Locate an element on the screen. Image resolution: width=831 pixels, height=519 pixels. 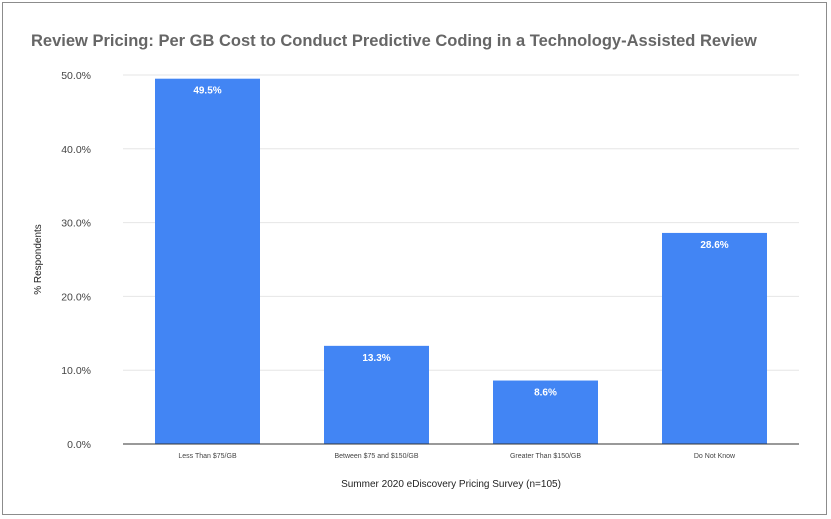
y-axis-ticks: 0.0% 10.0% 20.0% 30.0% 40.0% 50.0% is located at coordinates (76, 260).